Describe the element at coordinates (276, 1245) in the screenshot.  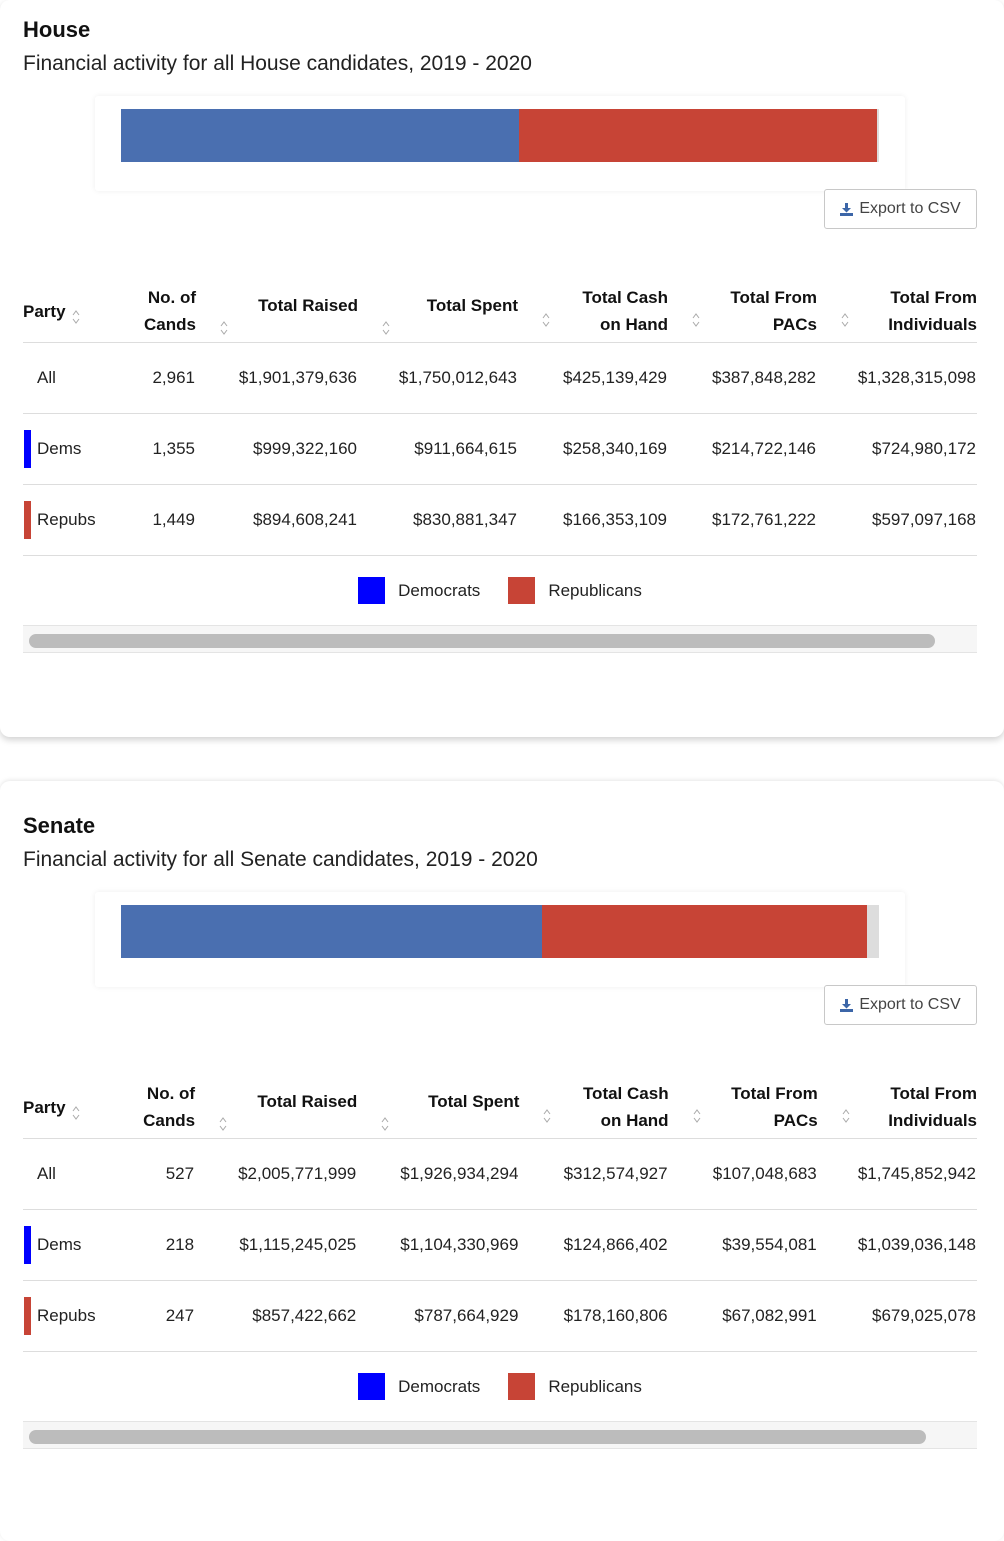
I see `raised-cell: $1,115,245,025` at that location.